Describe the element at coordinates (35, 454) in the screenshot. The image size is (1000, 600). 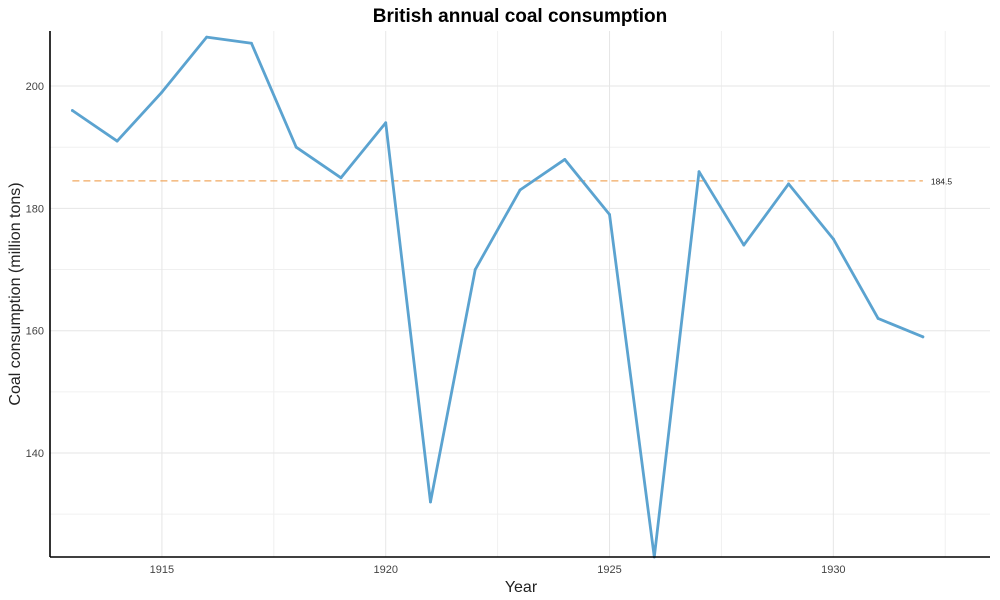
I see `y-tick-label: 140` at that location.